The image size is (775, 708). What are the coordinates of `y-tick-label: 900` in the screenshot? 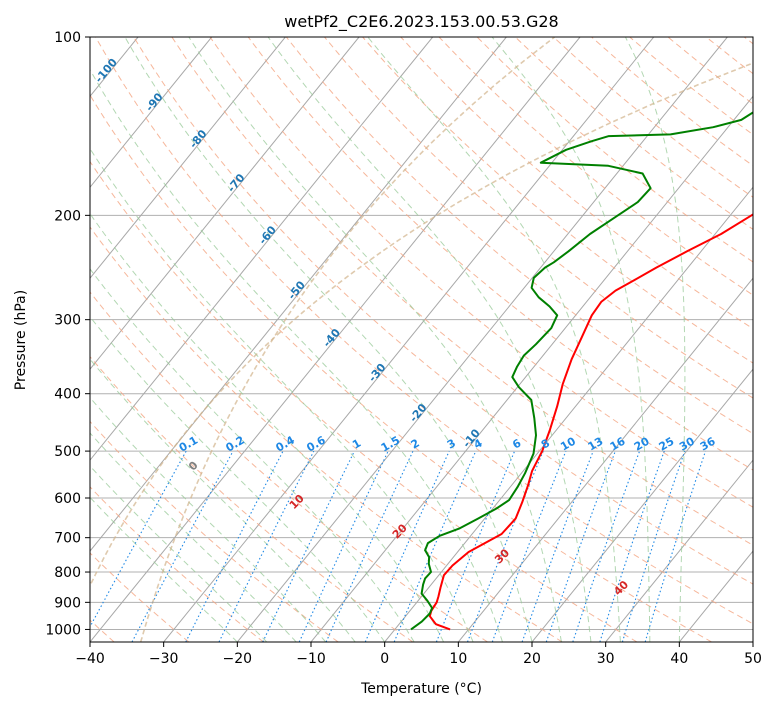 It's located at (67, 603).